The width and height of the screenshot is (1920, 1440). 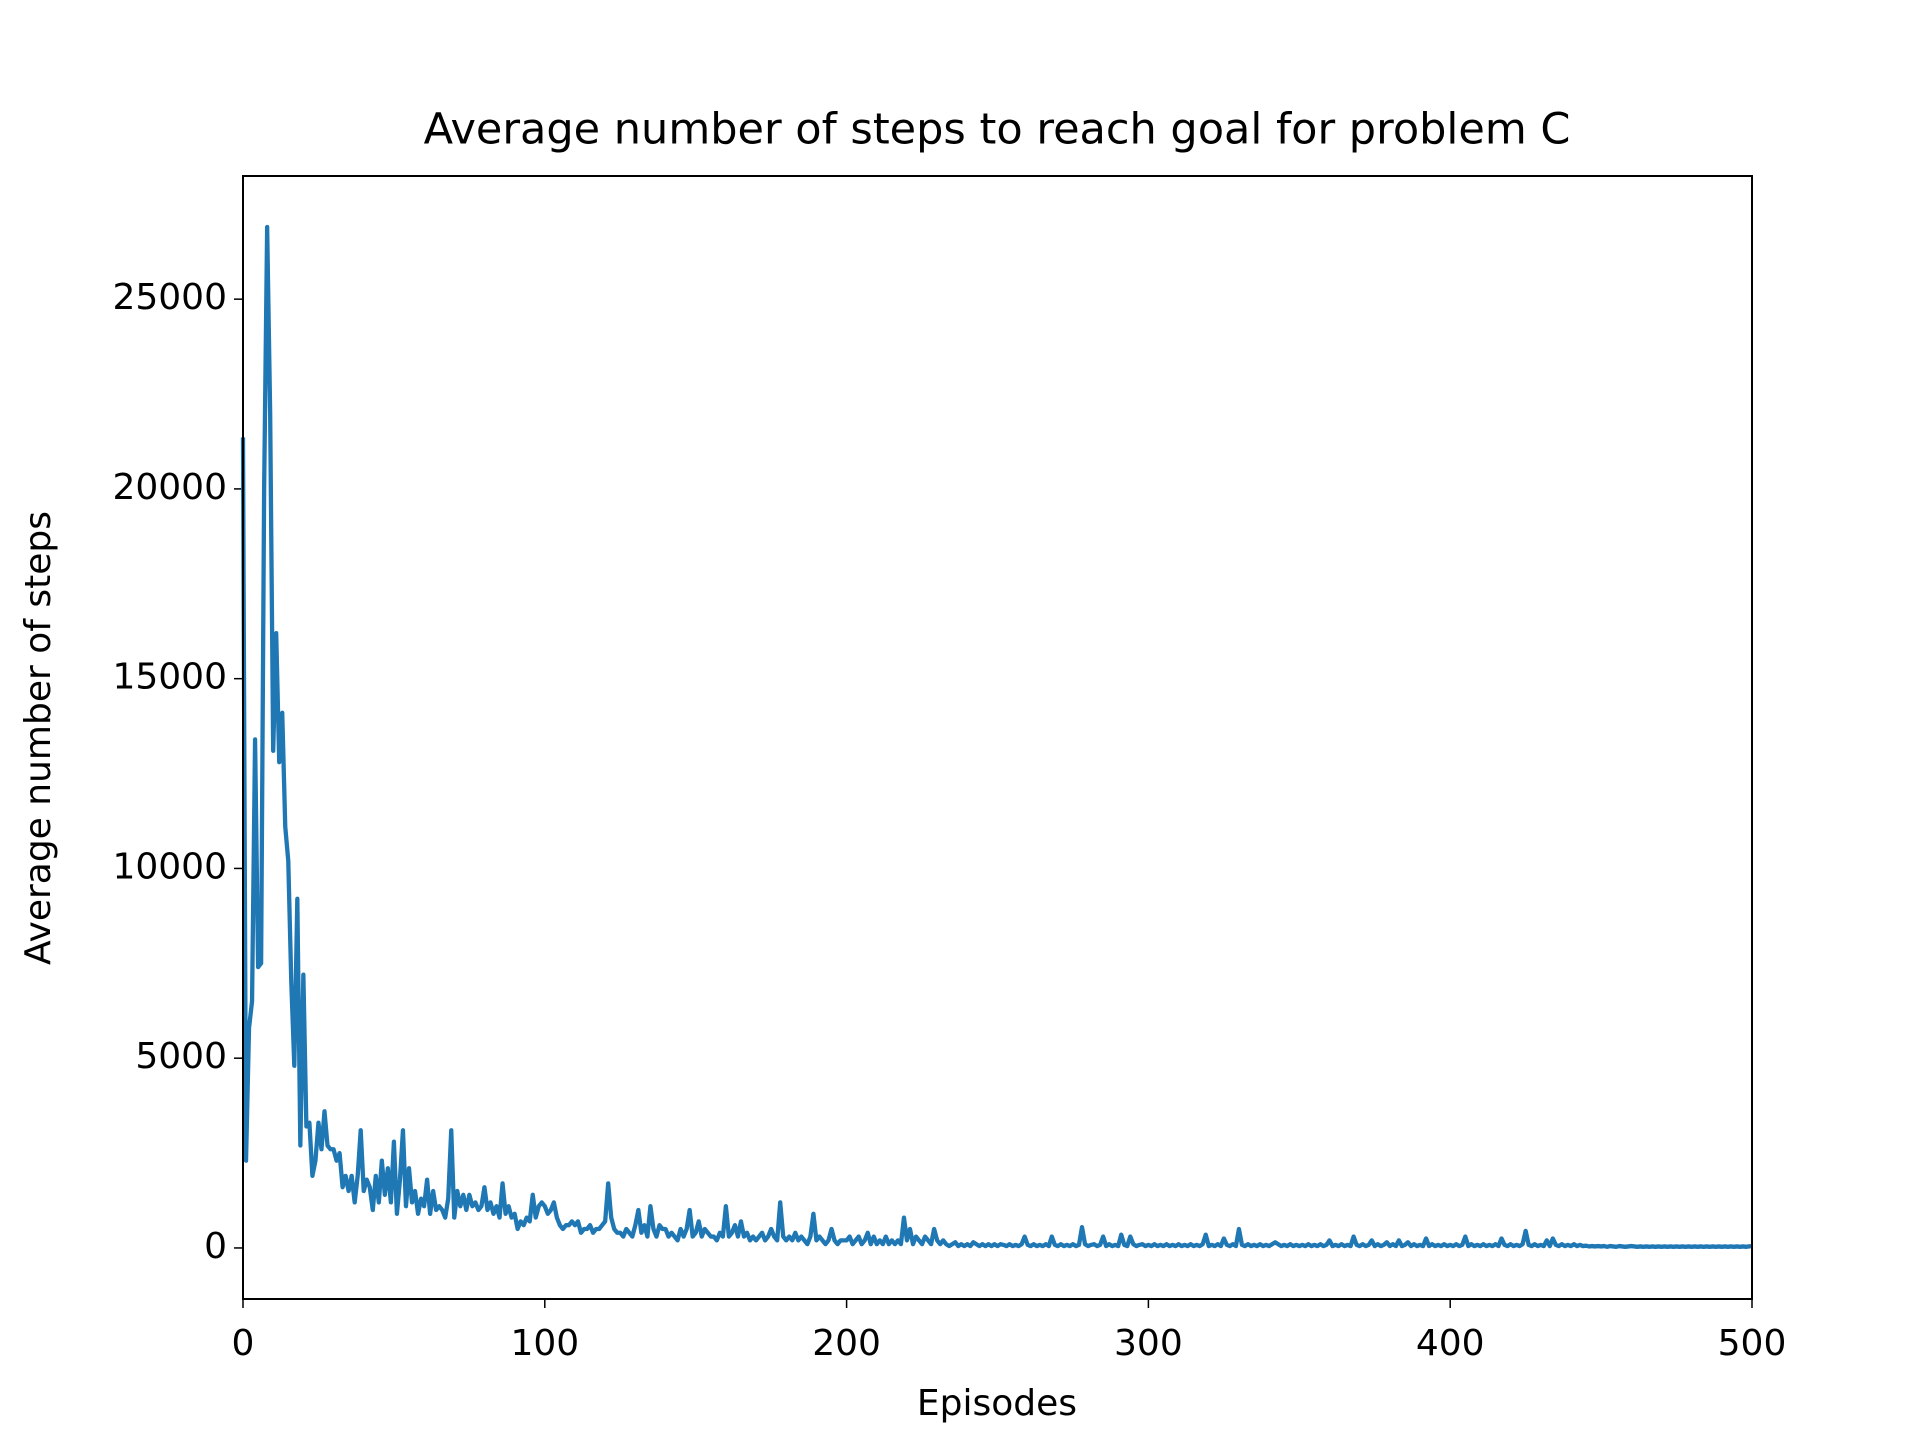 What do you see at coordinates (169, 677) in the screenshot?
I see `y-tick-label: 15000` at bounding box center [169, 677].